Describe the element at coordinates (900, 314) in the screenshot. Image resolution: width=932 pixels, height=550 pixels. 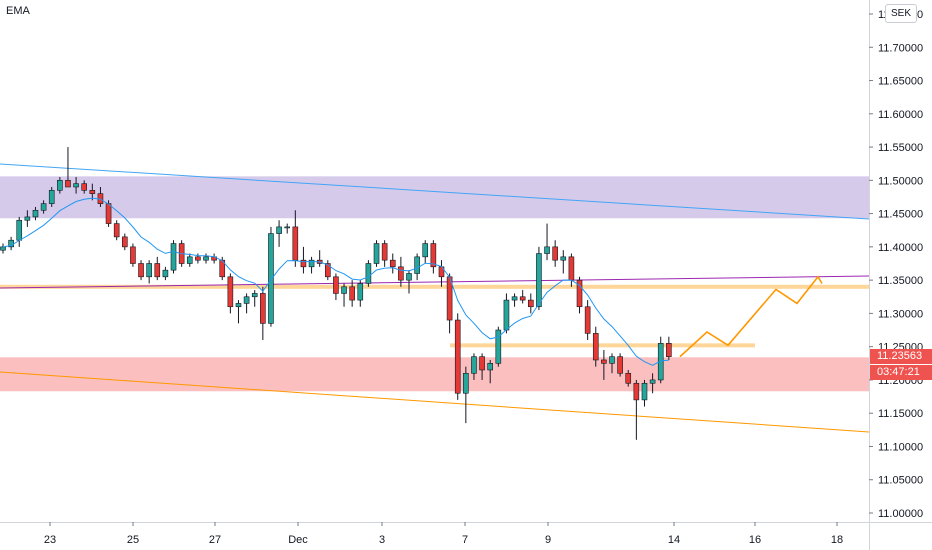
I see `price-tick-label: 11.30000` at that location.